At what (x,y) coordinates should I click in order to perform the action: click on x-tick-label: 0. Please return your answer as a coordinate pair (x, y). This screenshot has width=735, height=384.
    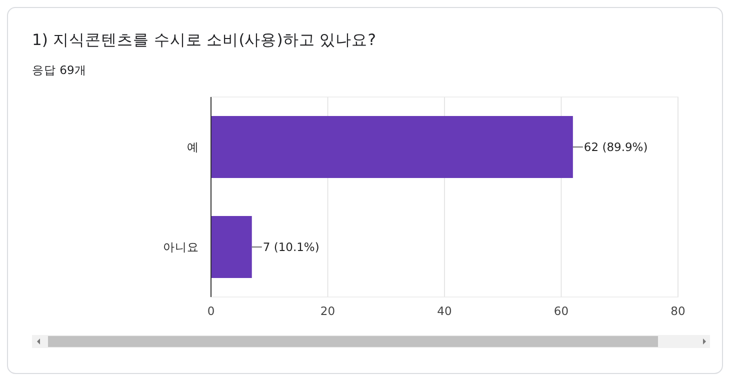
    Looking at the image, I should click on (211, 311).